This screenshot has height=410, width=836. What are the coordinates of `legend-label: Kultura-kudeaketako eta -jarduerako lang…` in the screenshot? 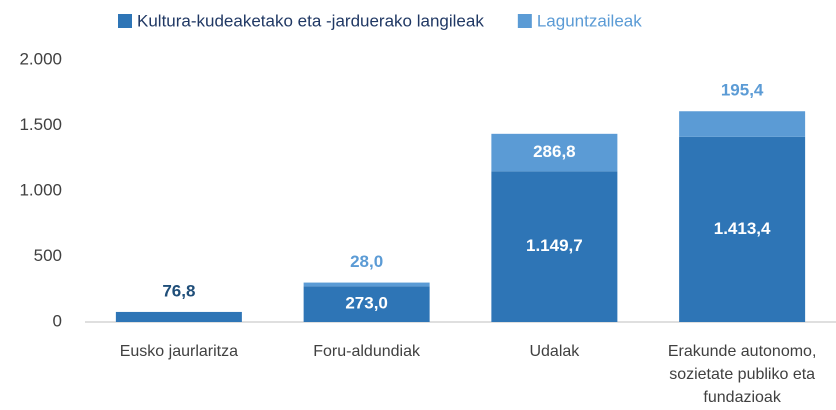 It's located at (310, 20).